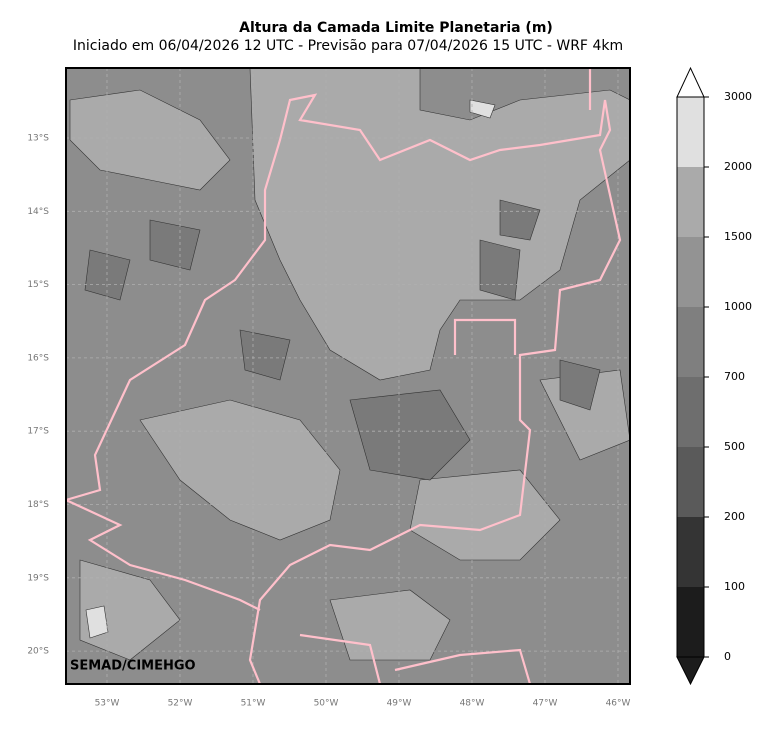 The image size is (779, 732). I want to click on latitude-label: 18°S, so click(38, 505).